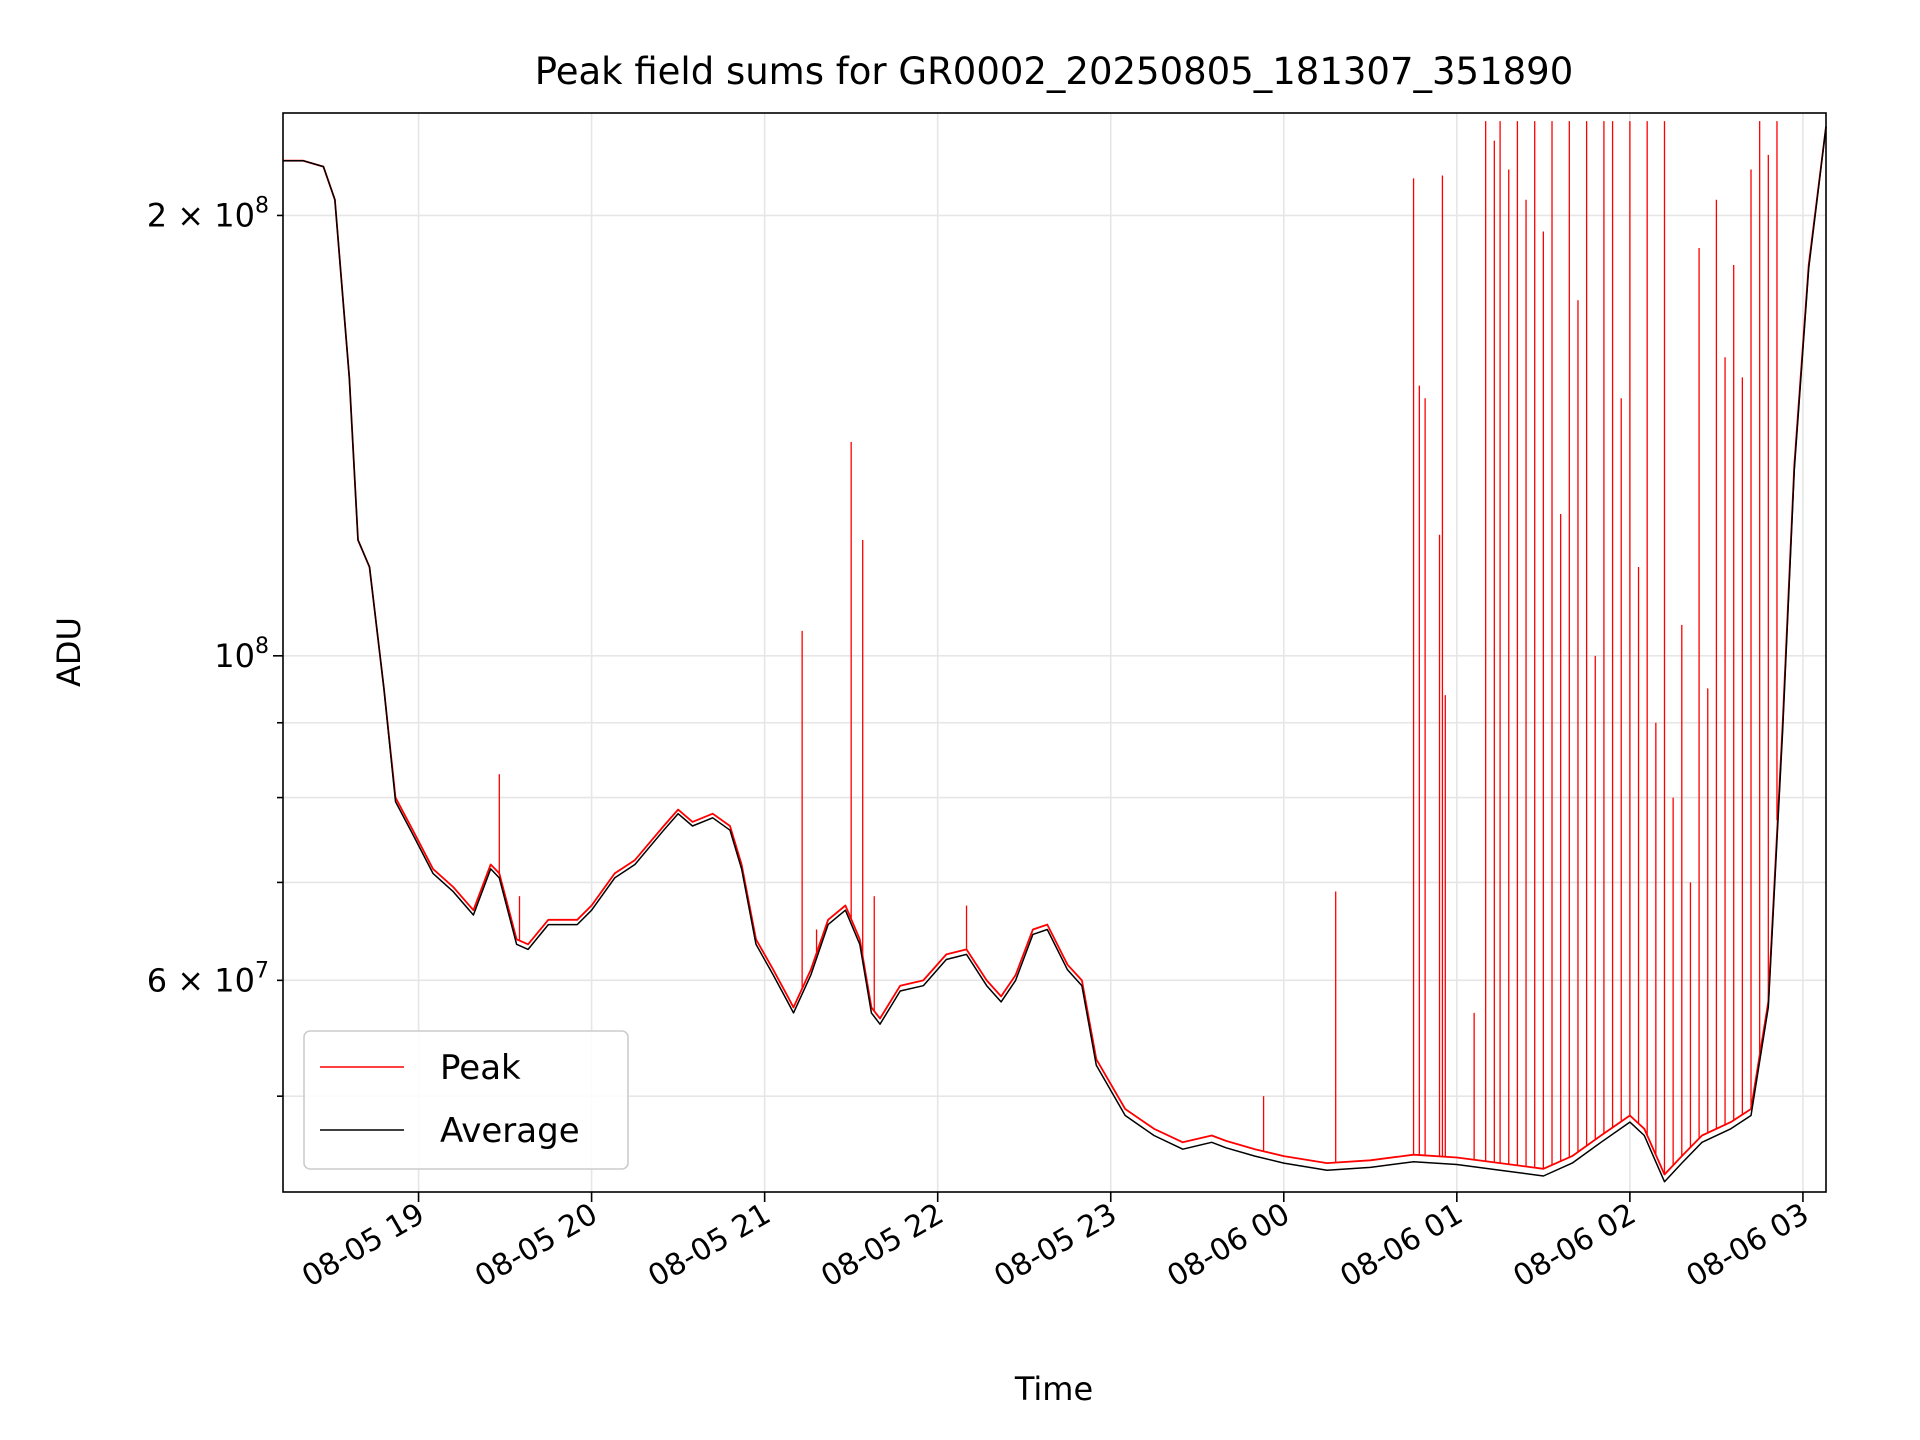 Image resolution: width=1920 pixels, height=1440 pixels. What do you see at coordinates (69, 652) in the screenshot?
I see `y-axis-label: ADU` at bounding box center [69, 652].